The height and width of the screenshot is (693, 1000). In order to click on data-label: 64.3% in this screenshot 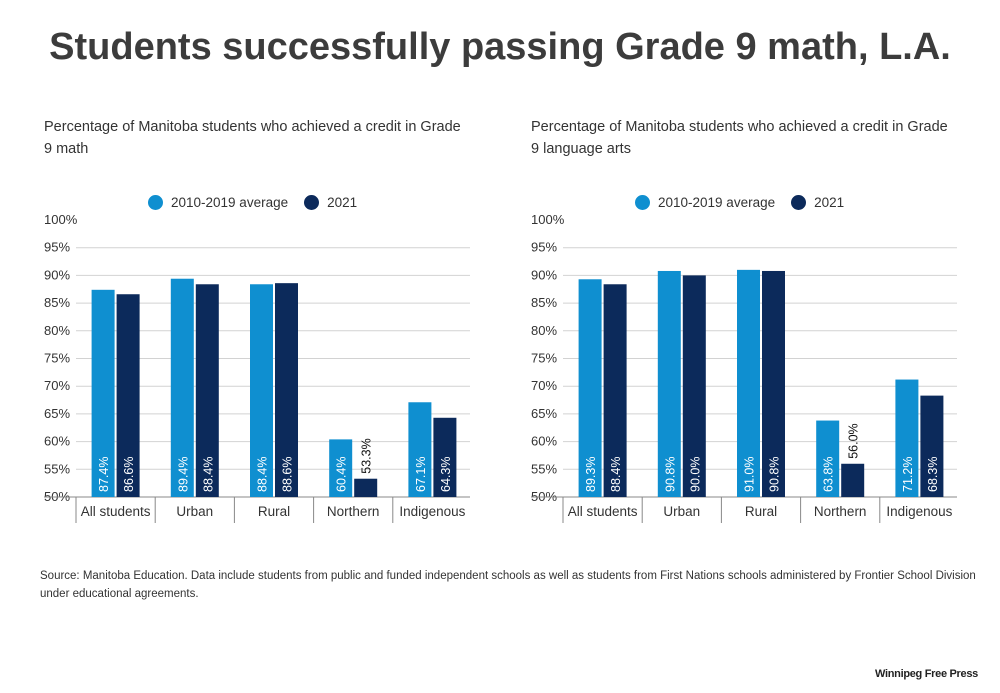, I will do `click(446, 474)`.